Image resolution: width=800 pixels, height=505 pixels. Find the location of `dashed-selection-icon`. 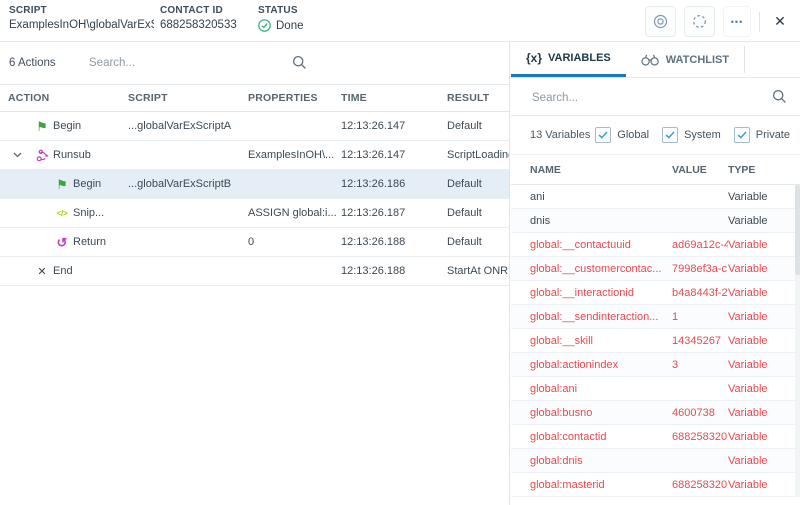

dashed-selection-icon is located at coordinates (699, 21).